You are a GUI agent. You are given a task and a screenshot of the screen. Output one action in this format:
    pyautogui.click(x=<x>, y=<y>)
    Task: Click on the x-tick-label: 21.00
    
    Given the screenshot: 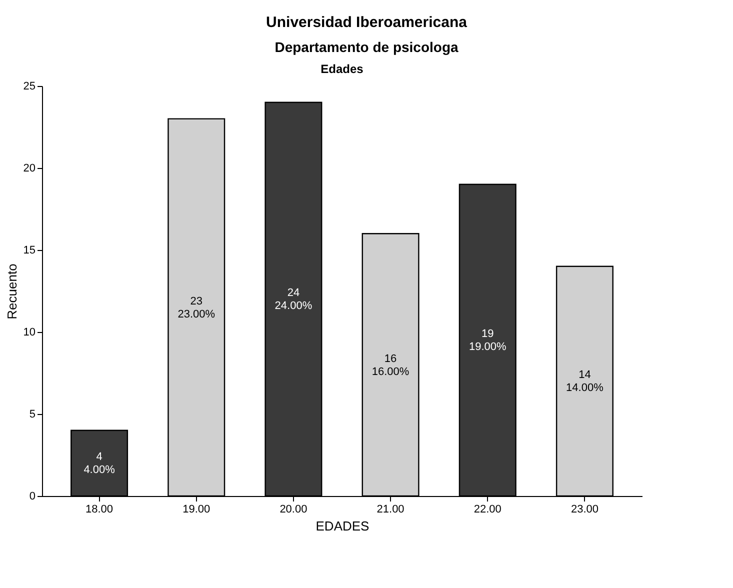 What is the action you would take?
    pyautogui.click(x=390, y=510)
    